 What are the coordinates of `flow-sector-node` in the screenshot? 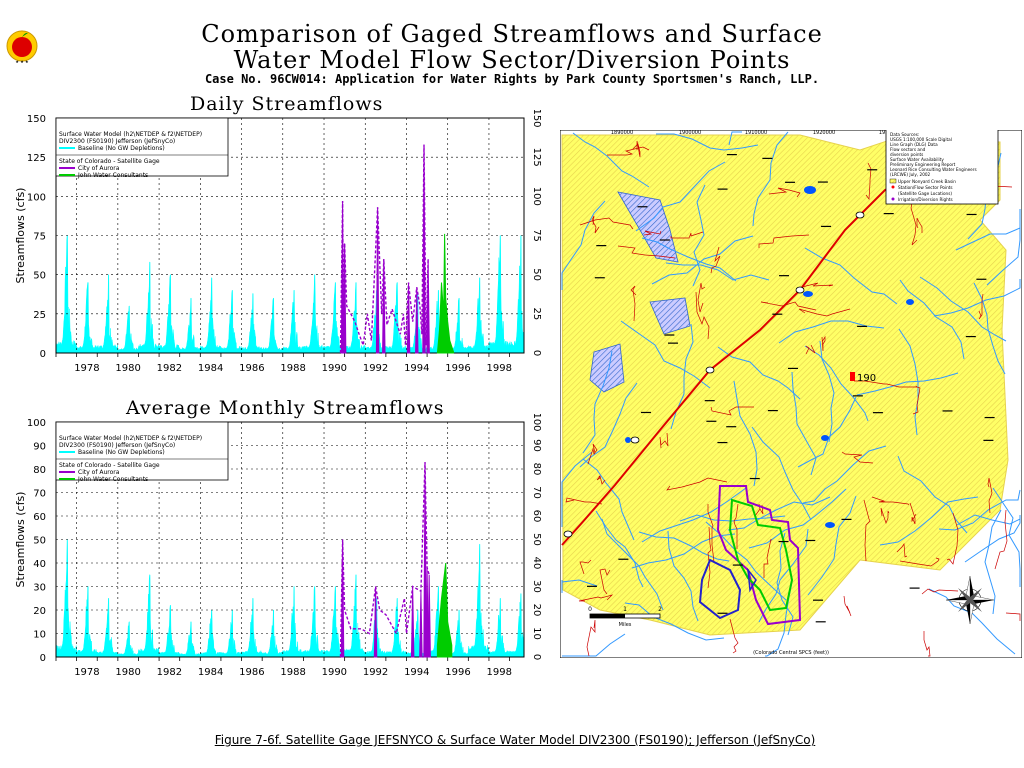 It's located at (852, 376).